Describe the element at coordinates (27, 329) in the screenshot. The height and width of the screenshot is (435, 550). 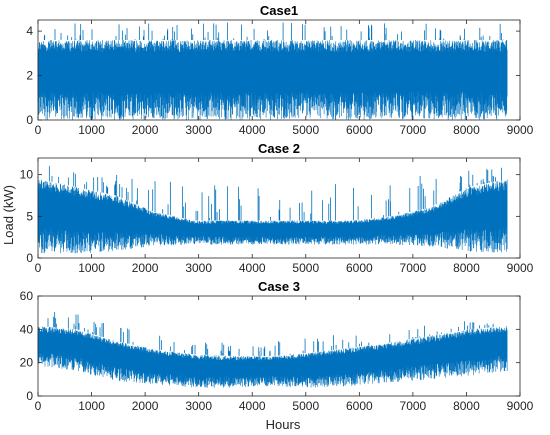
I see `y-tick-label: 40` at that location.